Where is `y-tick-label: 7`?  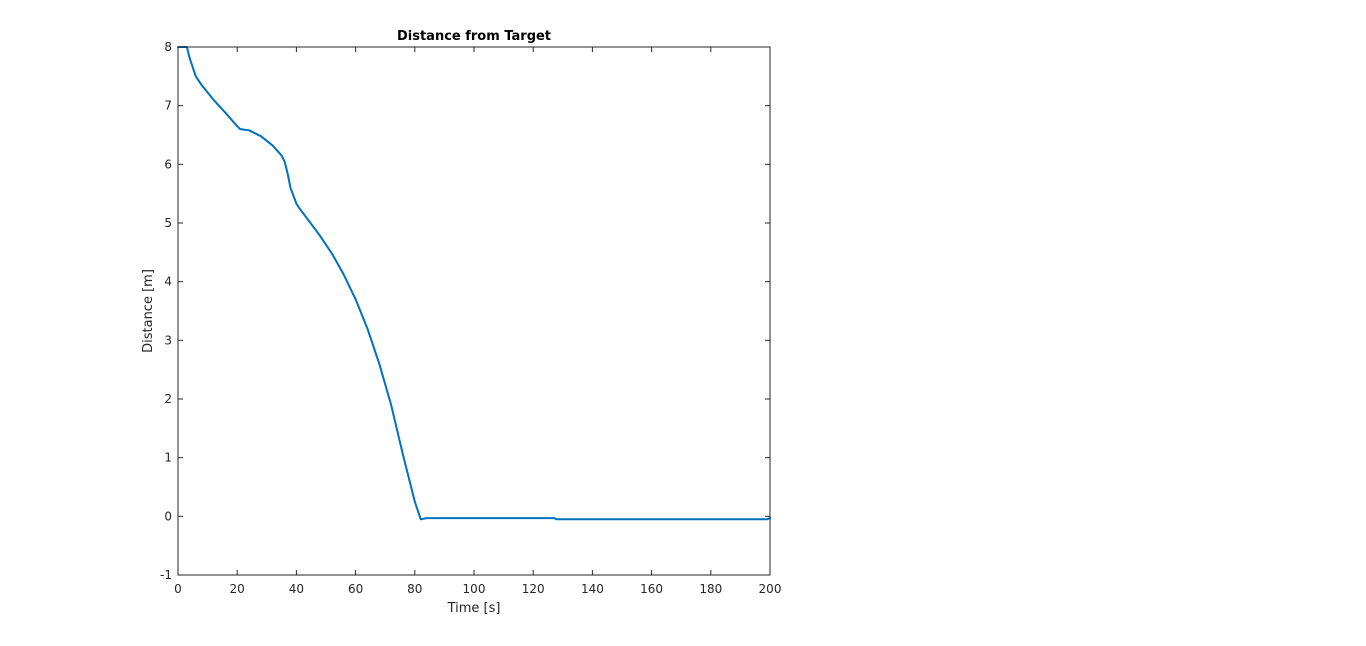 y-tick-label: 7 is located at coordinates (168, 106).